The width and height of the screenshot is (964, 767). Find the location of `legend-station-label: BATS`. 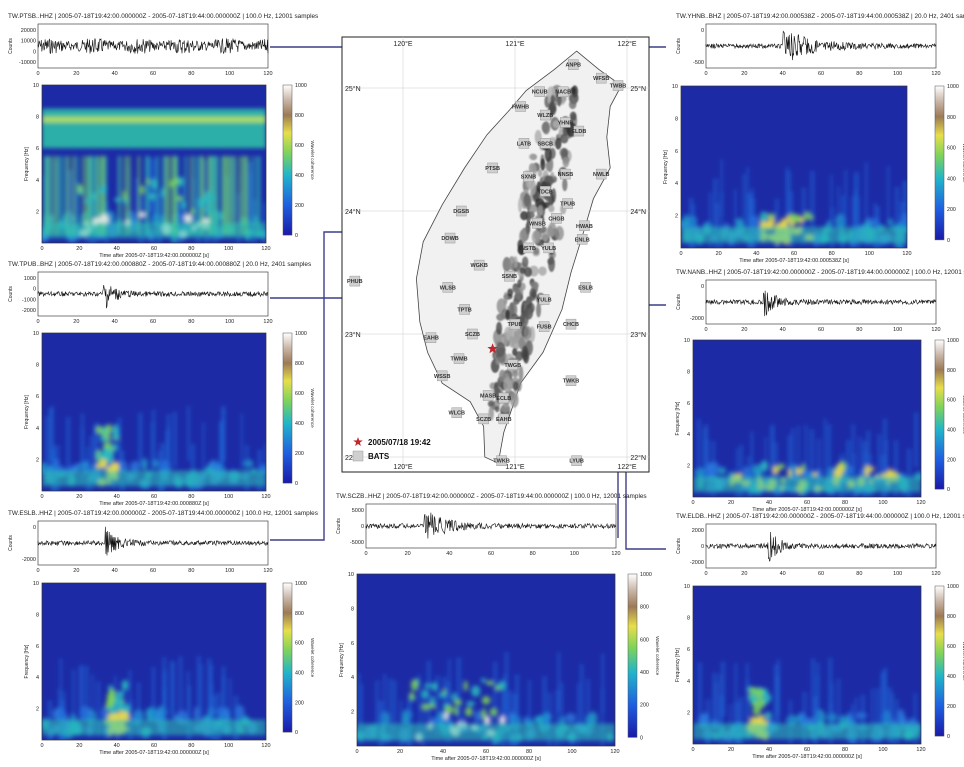

legend-station-label: BATS is located at coordinates (379, 456).